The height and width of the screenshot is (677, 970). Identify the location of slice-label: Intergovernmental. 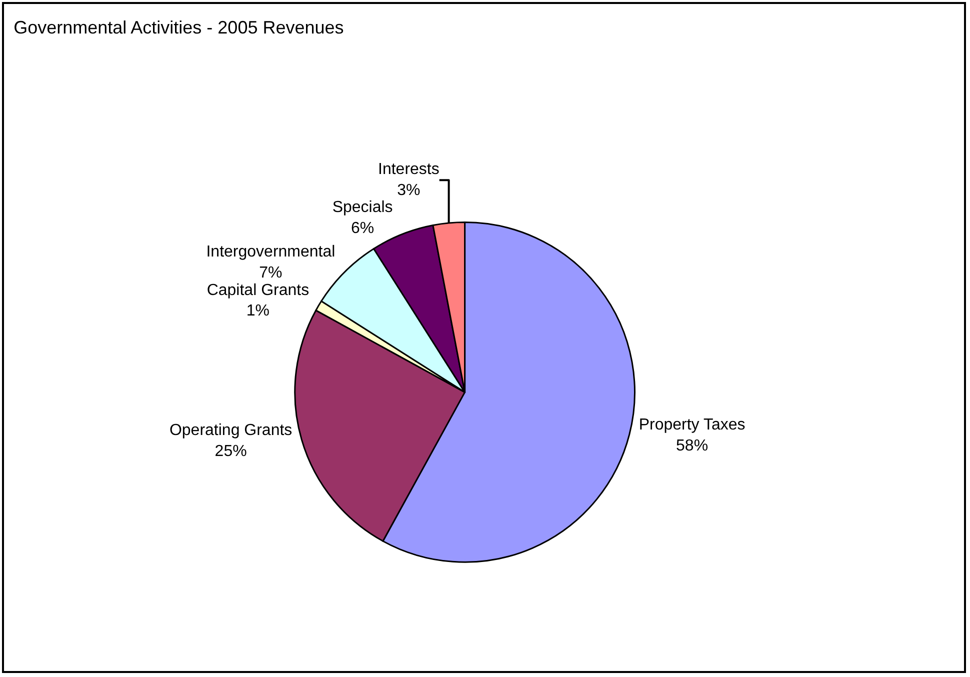
(271, 252).